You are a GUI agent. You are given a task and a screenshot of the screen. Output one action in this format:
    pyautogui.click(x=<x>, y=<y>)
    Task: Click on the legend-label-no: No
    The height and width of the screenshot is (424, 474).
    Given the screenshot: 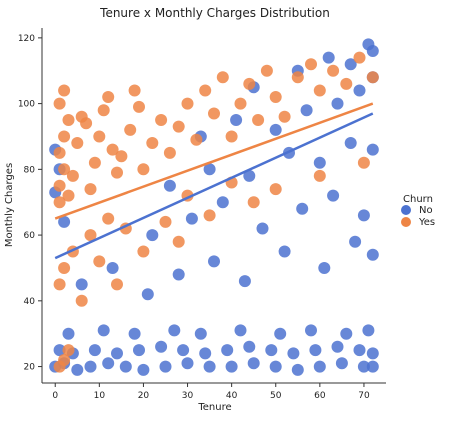 What is the action you would take?
    pyautogui.click(x=426, y=210)
    